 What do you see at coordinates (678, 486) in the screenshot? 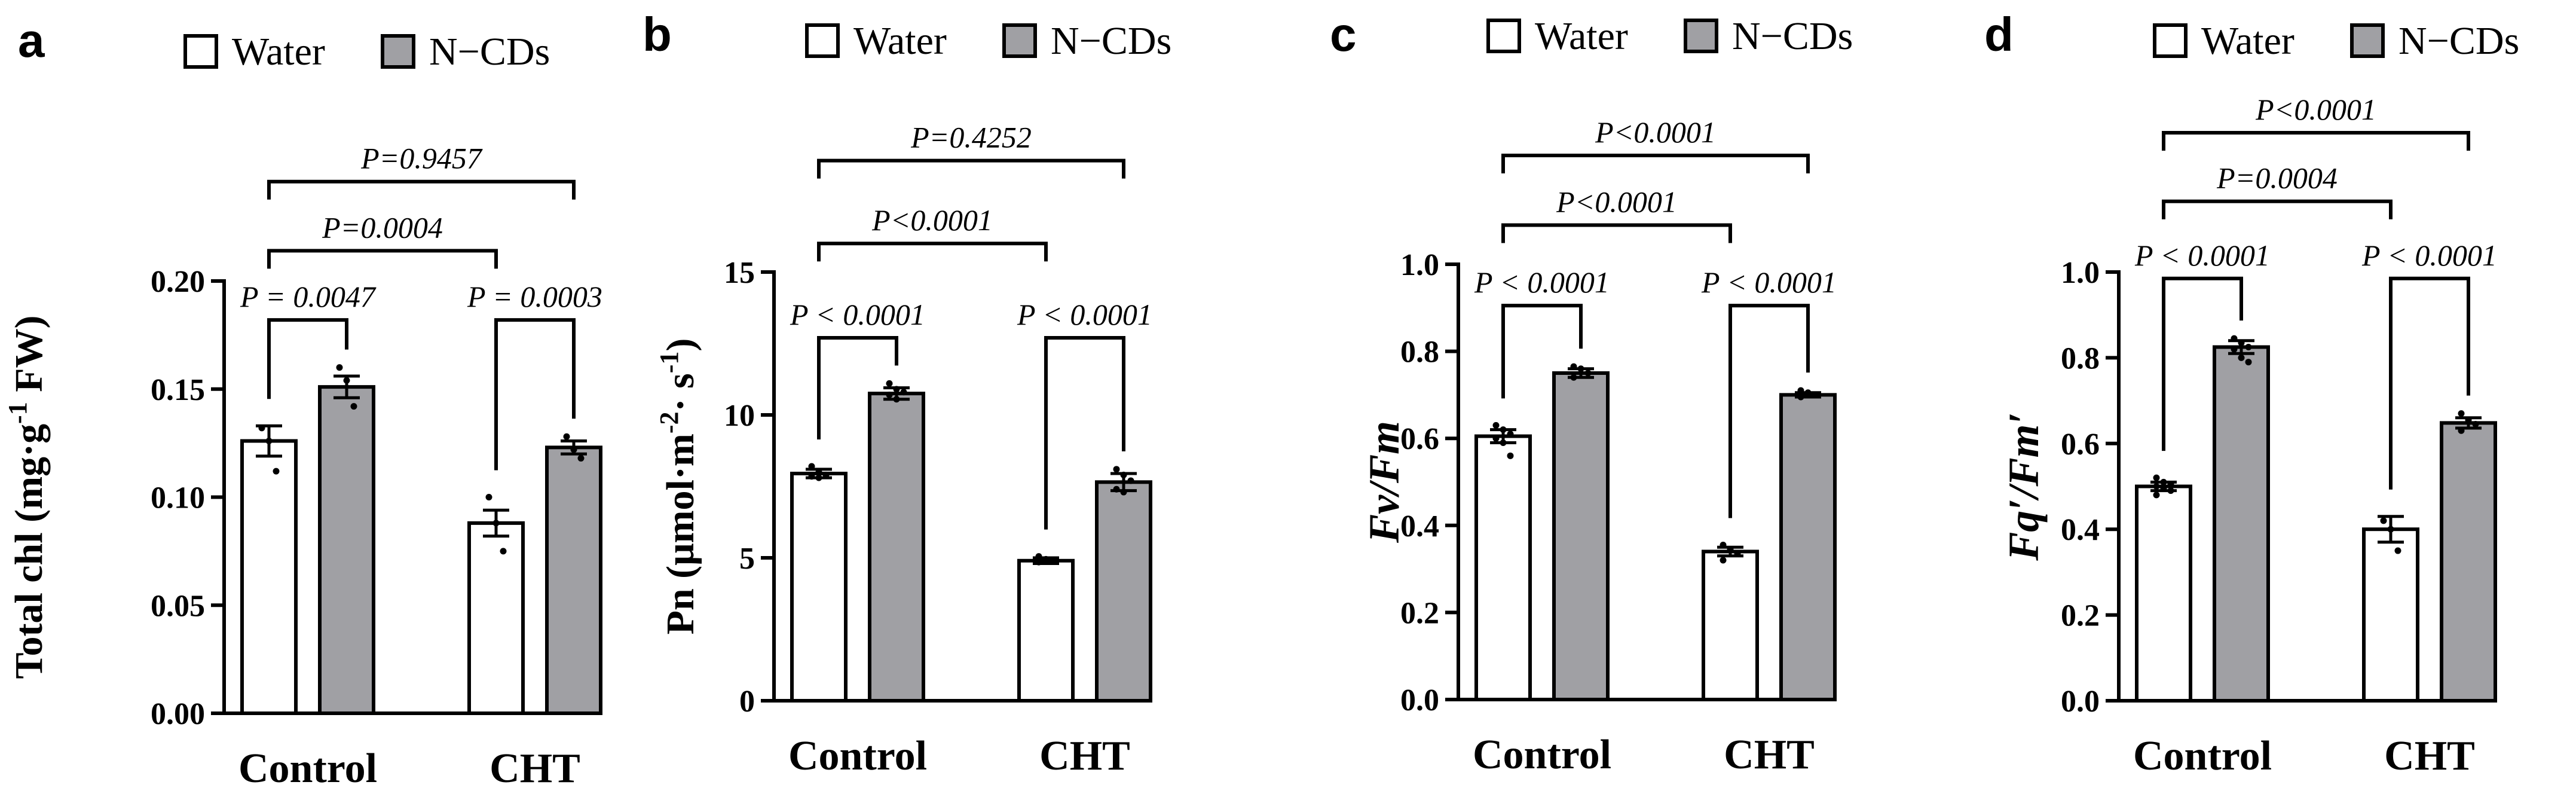
I see `y-axis-label: Pn (μmol·m-2· s-1)` at bounding box center [678, 486].